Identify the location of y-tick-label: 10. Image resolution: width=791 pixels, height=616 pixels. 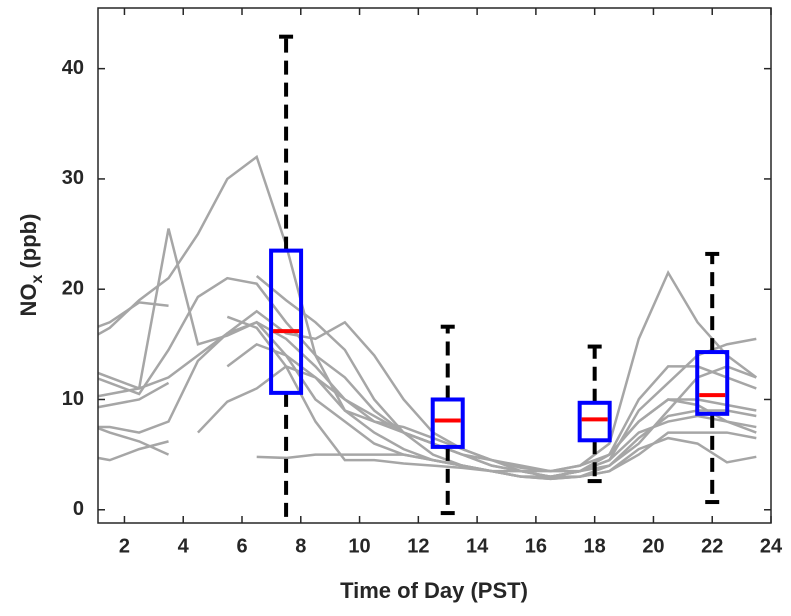
(73, 399).